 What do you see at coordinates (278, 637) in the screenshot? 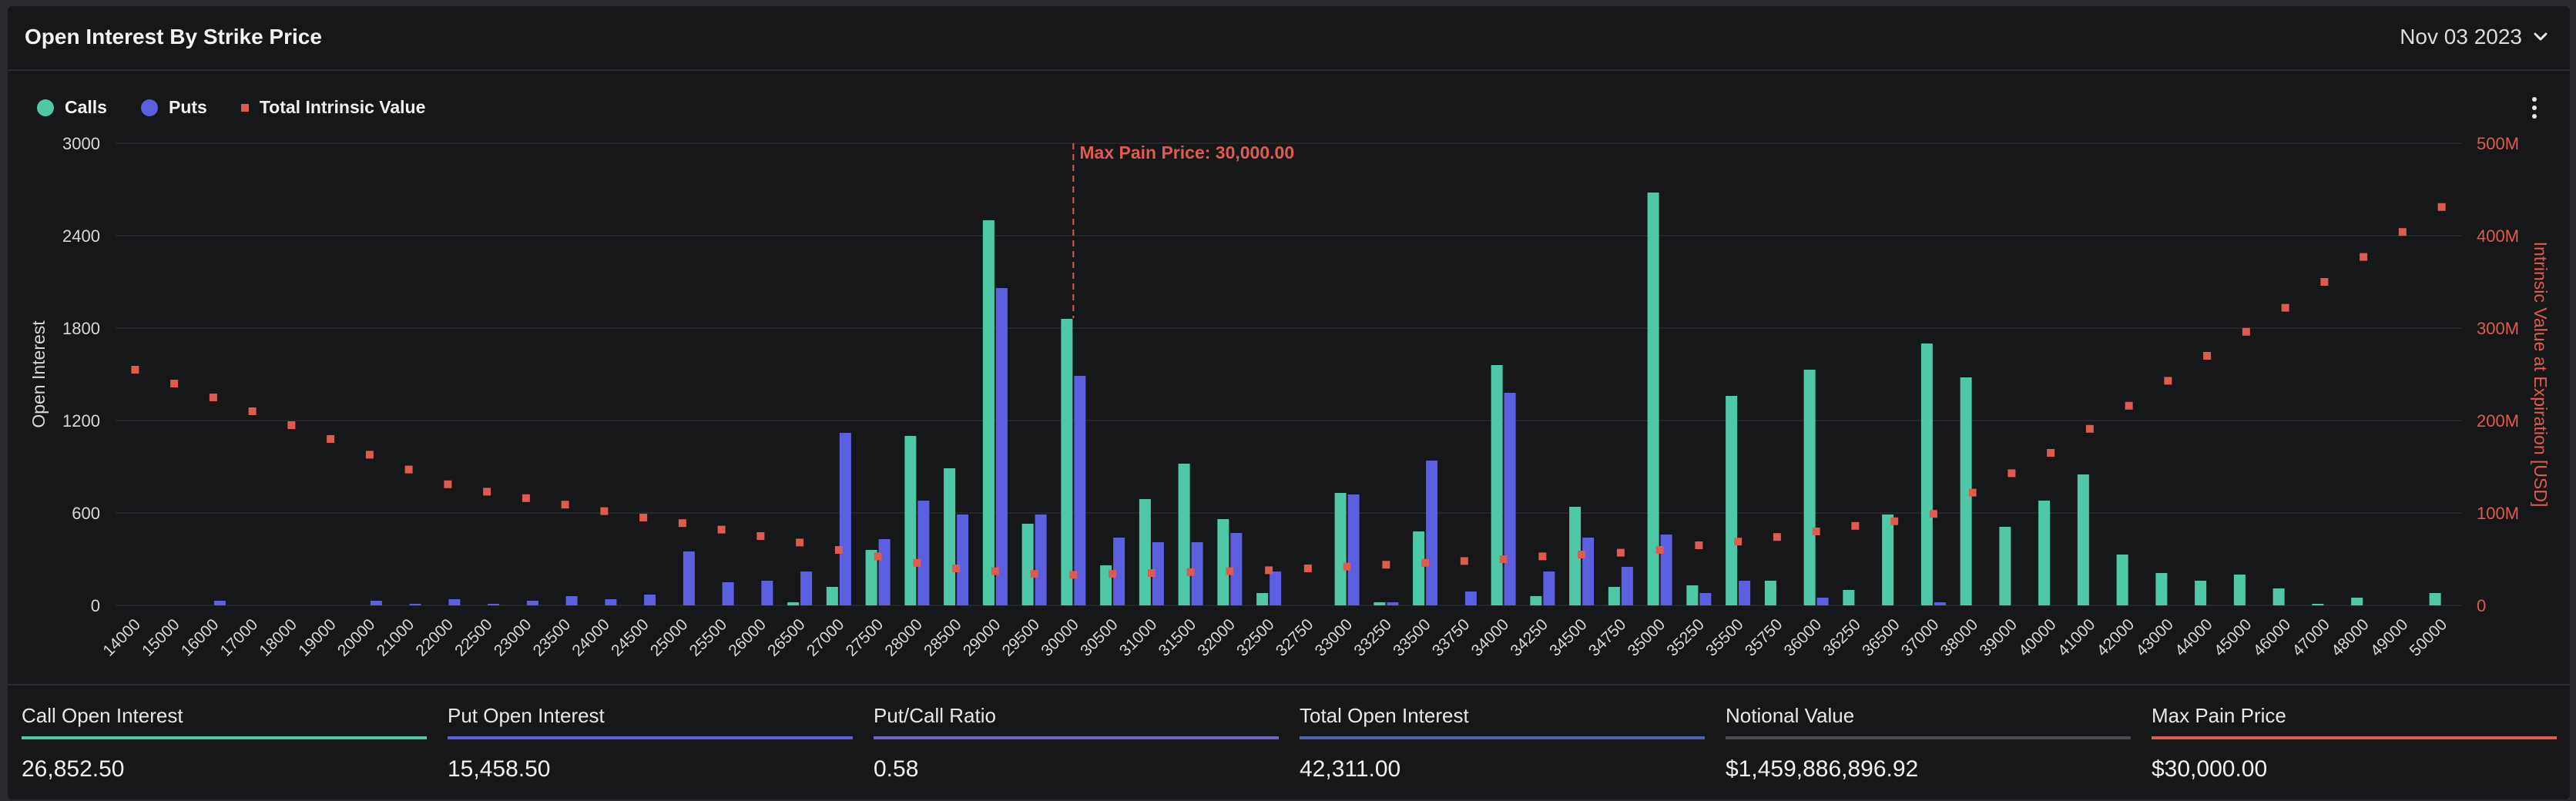
I see `x-tick-label: 18000` at bounding box center [278, 637].